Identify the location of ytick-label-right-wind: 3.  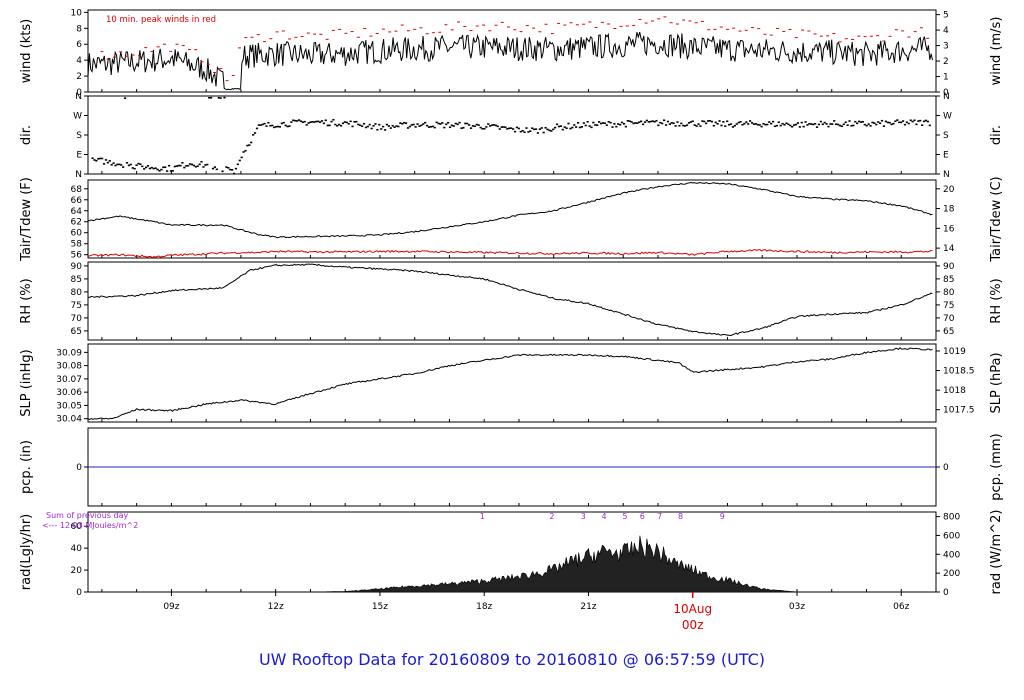
(946, 47).